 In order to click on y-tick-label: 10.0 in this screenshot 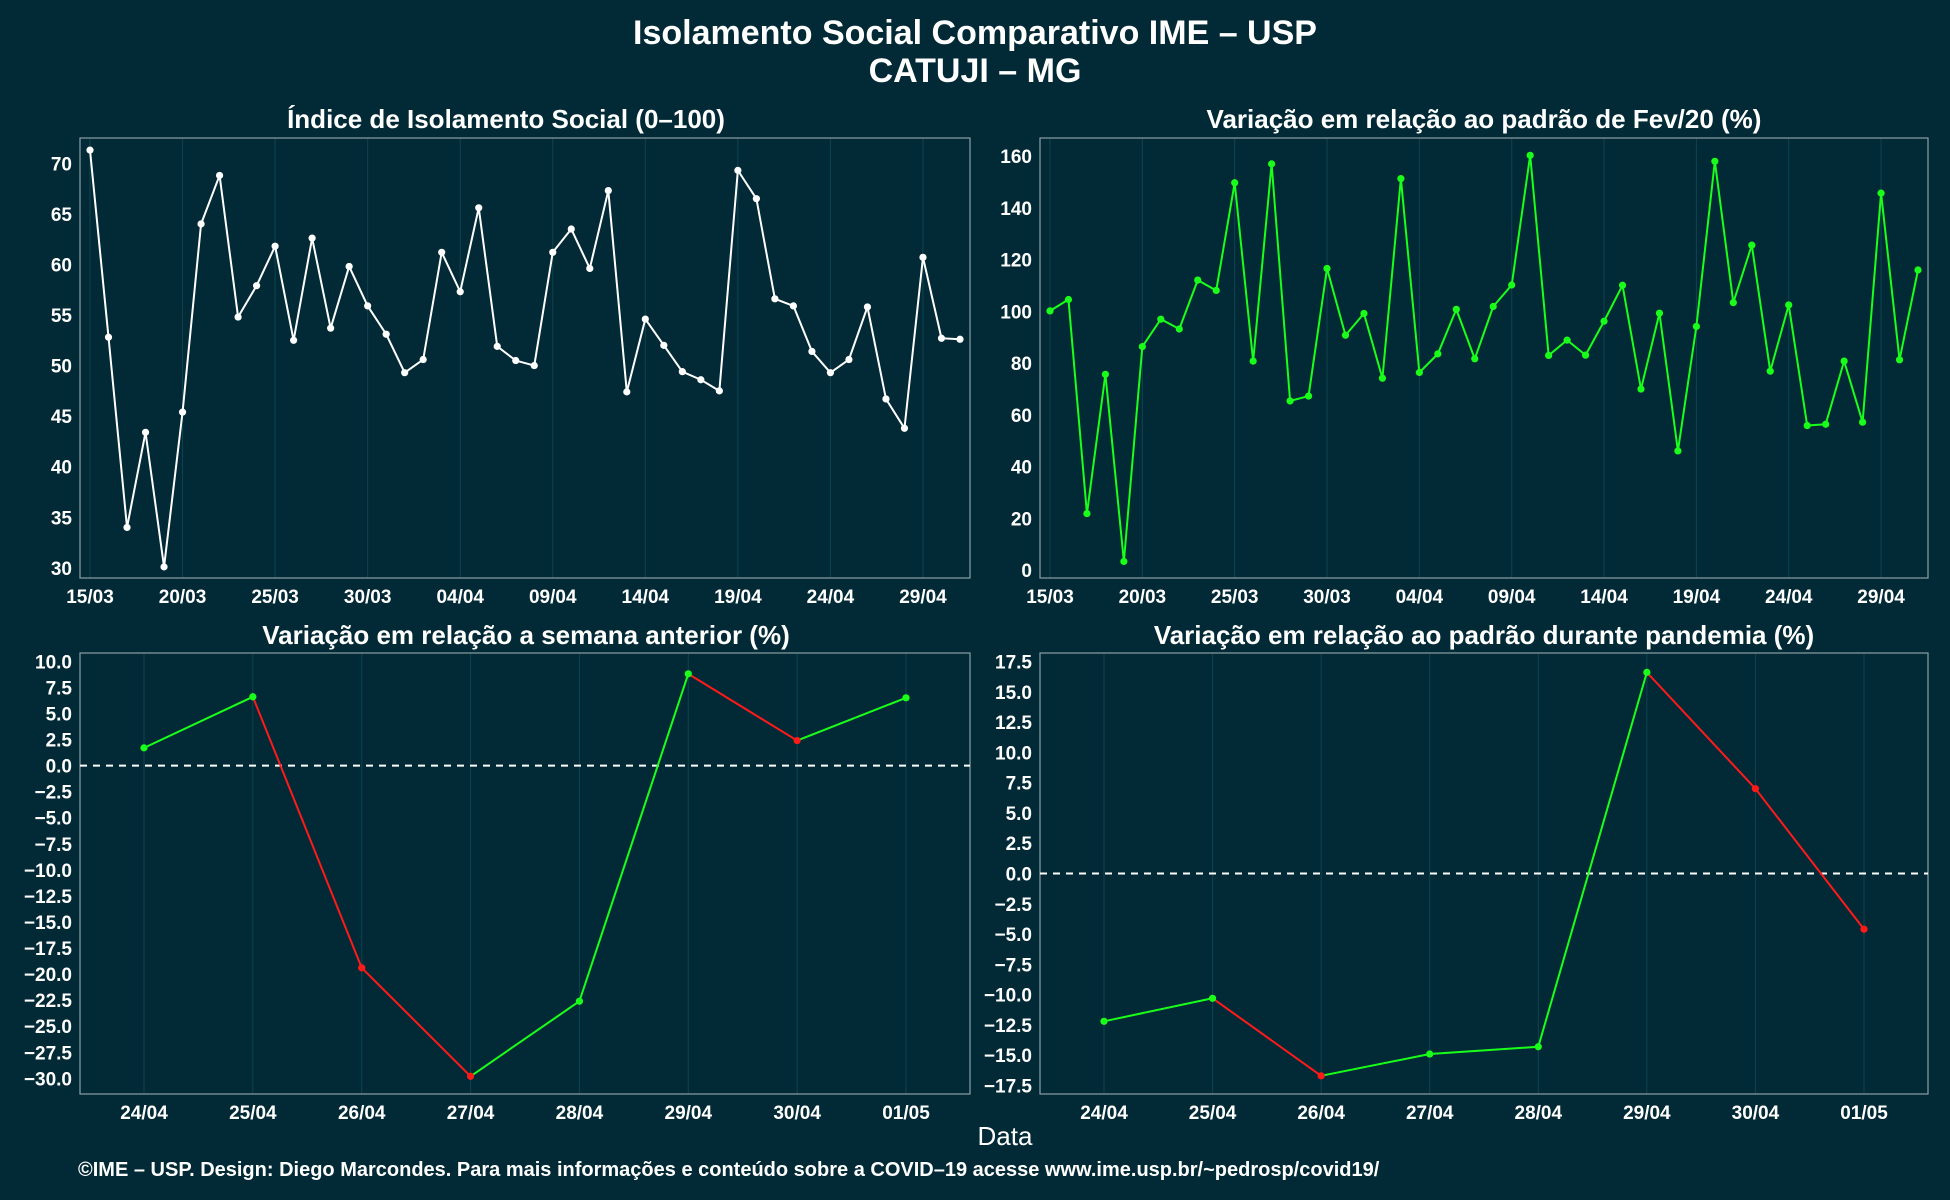, I will do `click(53, 662)`.